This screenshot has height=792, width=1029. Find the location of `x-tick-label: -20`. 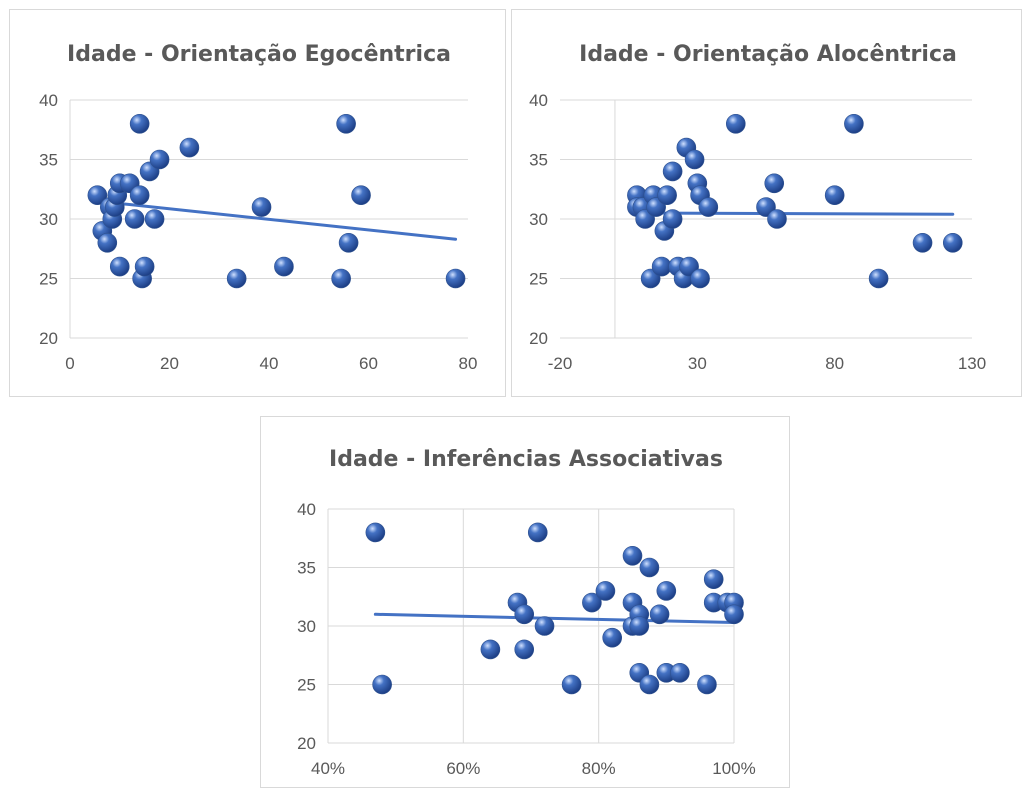

x-tick-label: -20 is located at coordinates (560, 363).